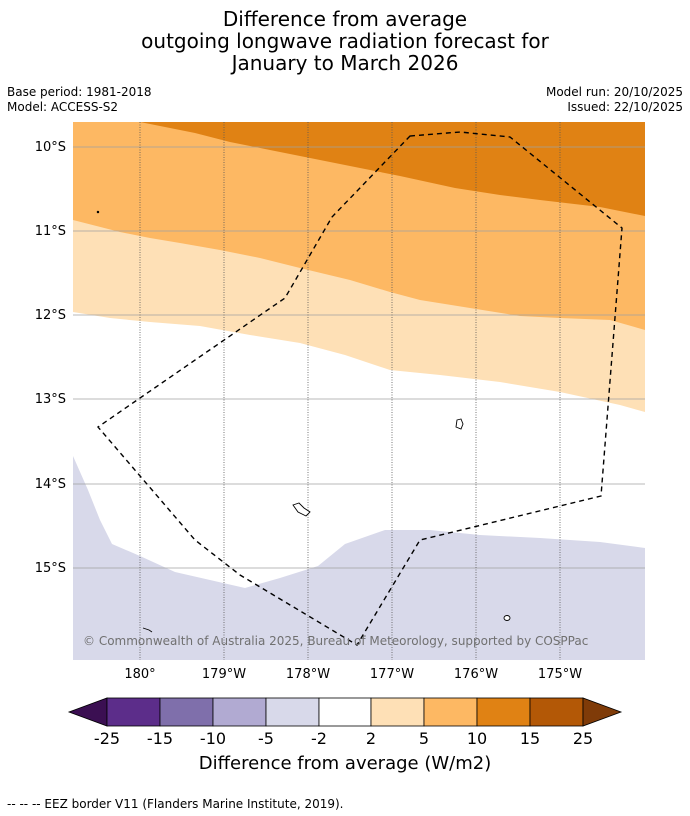 This screenshot has width=690, height=816. I want to click on lon-label-179w: 179°W, so click(224, 674).